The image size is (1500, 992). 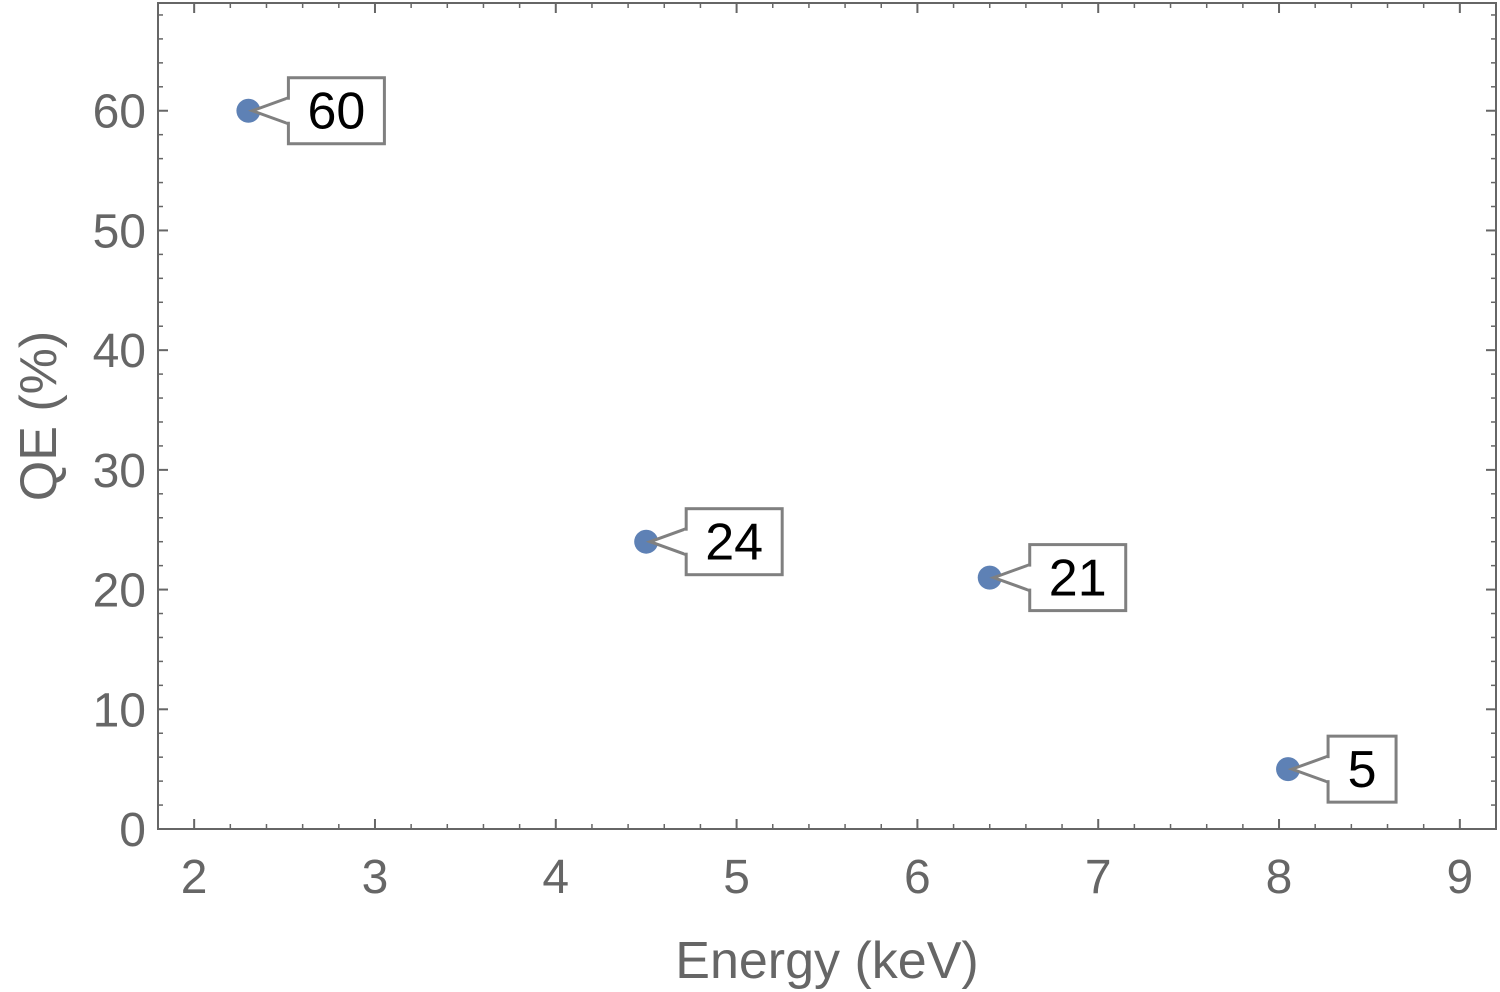 What do you see at coordinates (375, 877) in the screenshot?
I see `x-tick-label: 3` at bounding box center [375, 877].